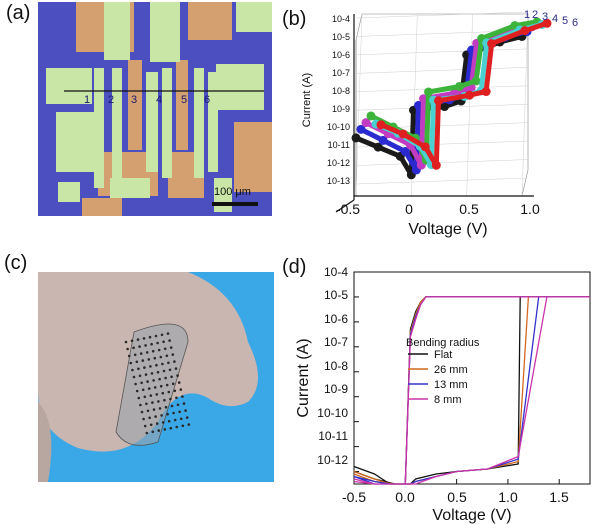  I want to click on chart-b-depth-label: 6, so click(575, 23).